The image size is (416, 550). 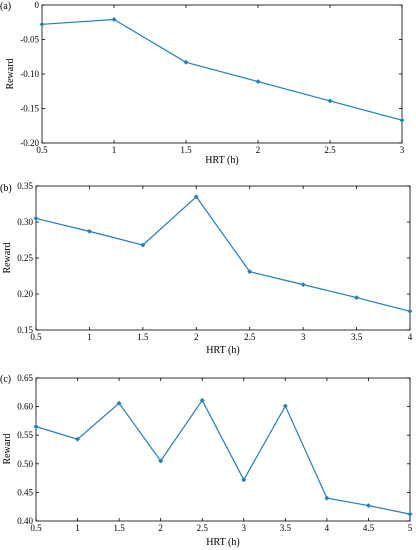 I want to click on panel-c-y-axis-label: Reward, so click(x=7, y=448).